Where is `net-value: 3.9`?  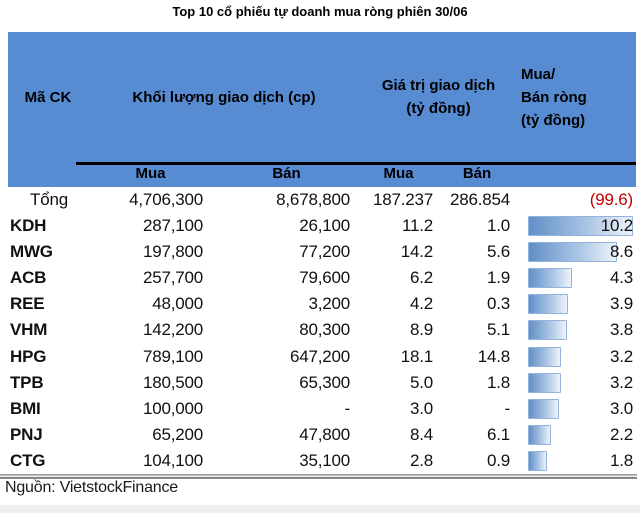
net-value: 3.9 is located at coordinates (621, 304).